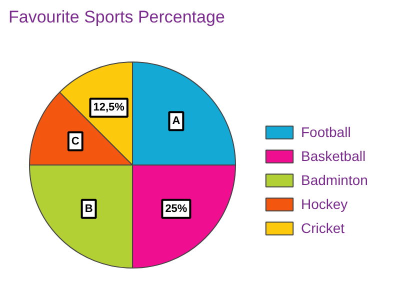  I want to click on data-label: 25%, so click(176, 208).